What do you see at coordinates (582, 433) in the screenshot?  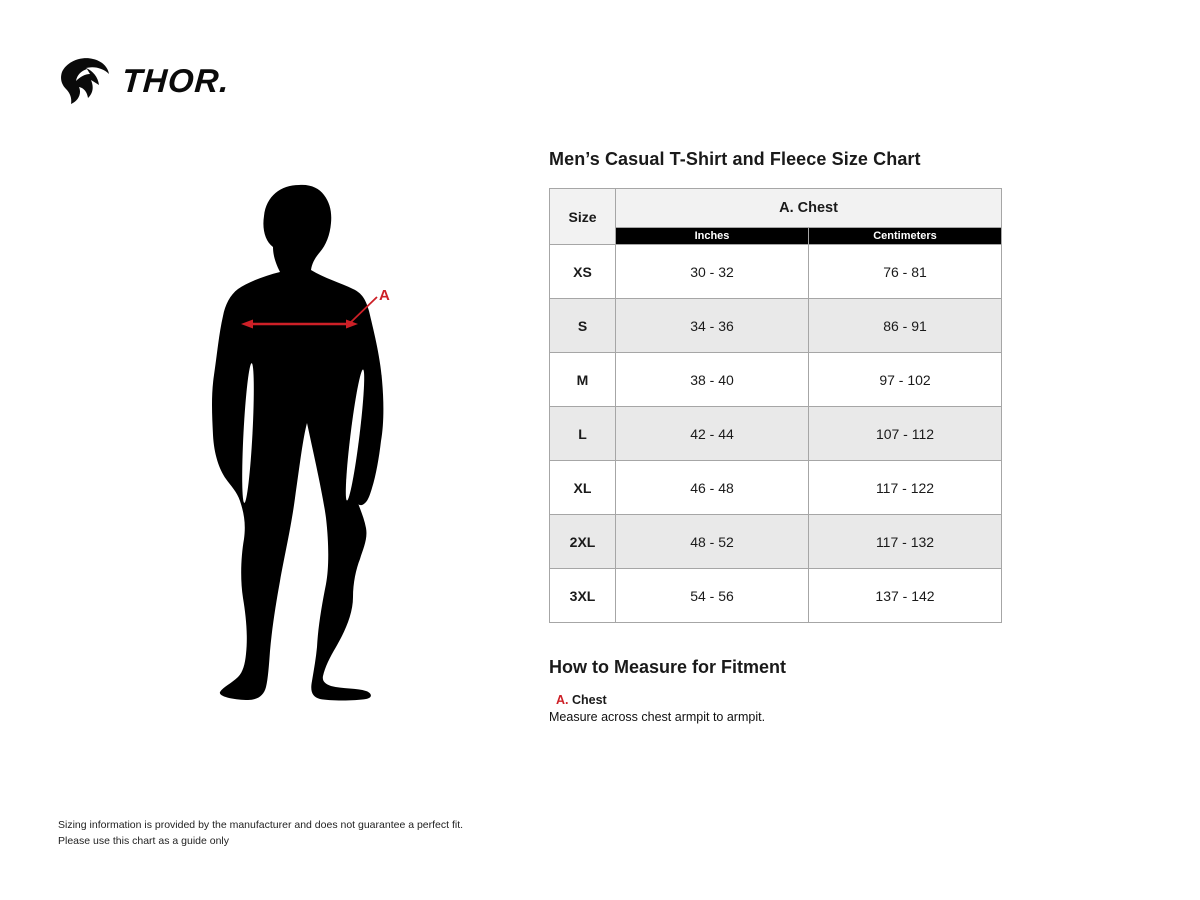 I see `size-cell: L` at bounding box center [582, 433].